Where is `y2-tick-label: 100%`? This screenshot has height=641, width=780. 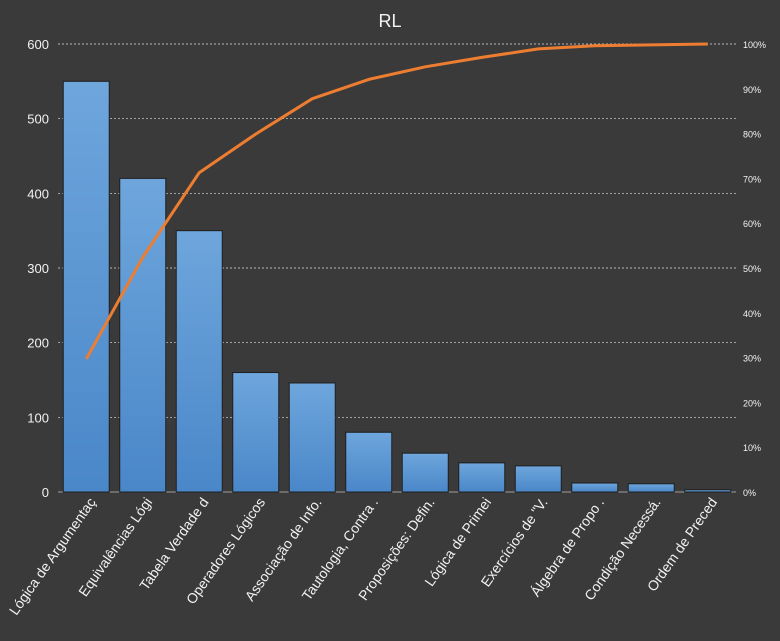
y2-tick-label: 100% is located at coordinates (754, 45).